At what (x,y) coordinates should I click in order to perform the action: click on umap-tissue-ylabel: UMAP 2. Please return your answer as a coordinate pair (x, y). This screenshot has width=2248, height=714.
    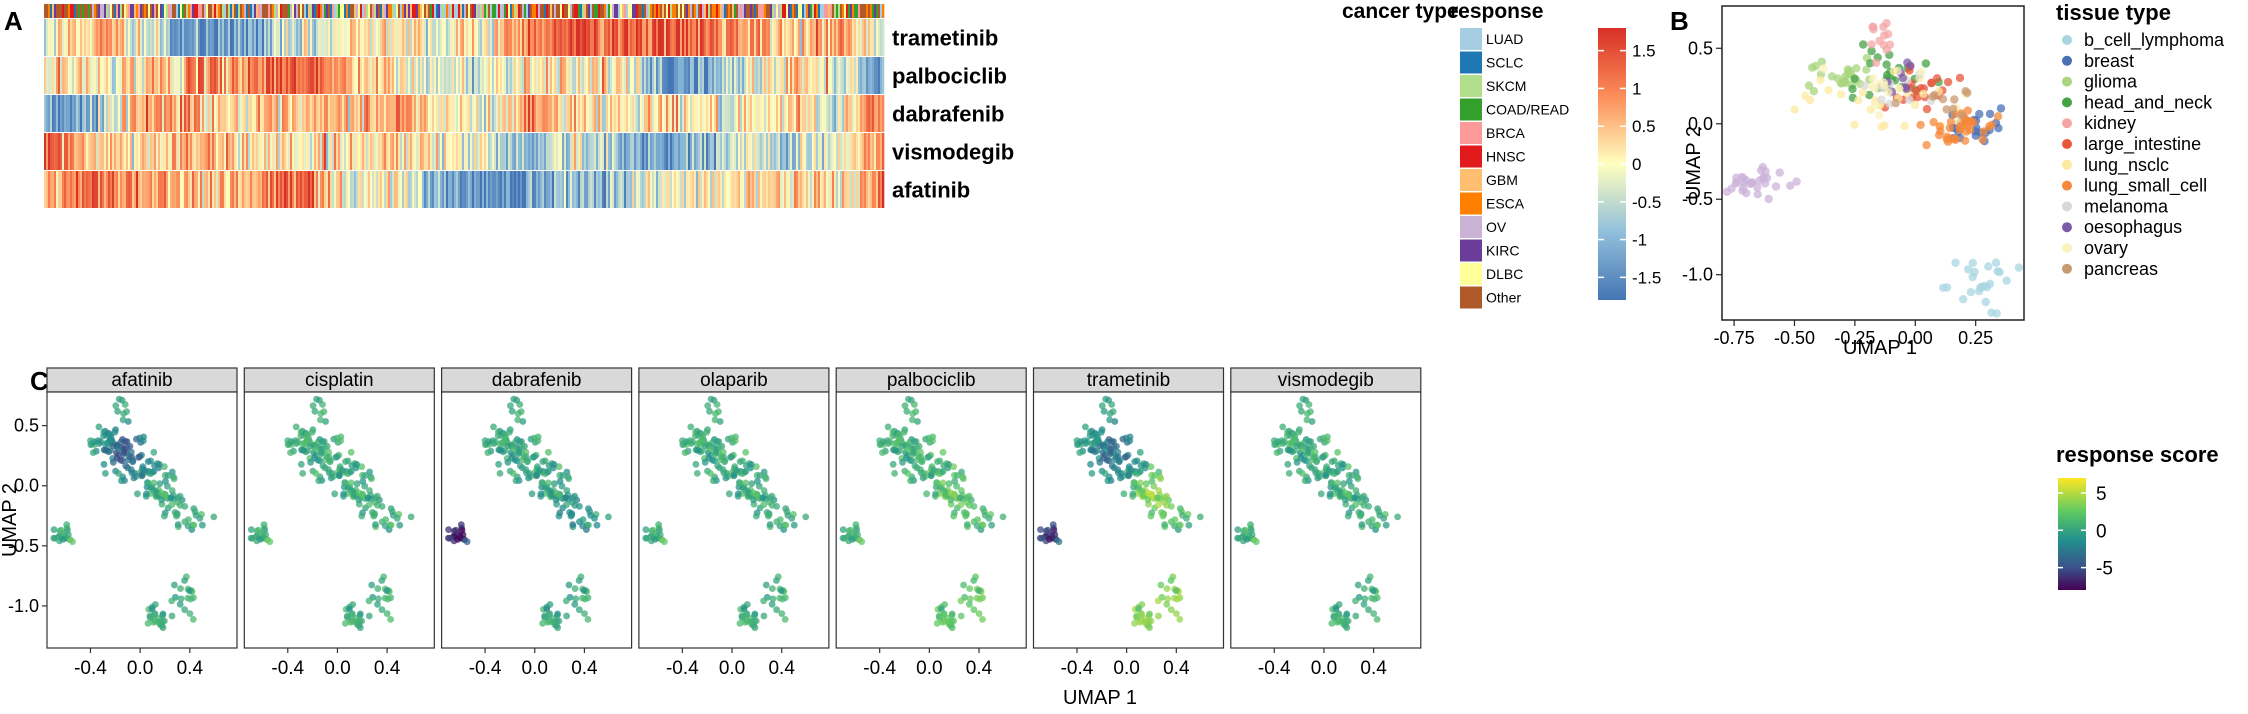
    Looking at the image, I should click on (1694, 163).